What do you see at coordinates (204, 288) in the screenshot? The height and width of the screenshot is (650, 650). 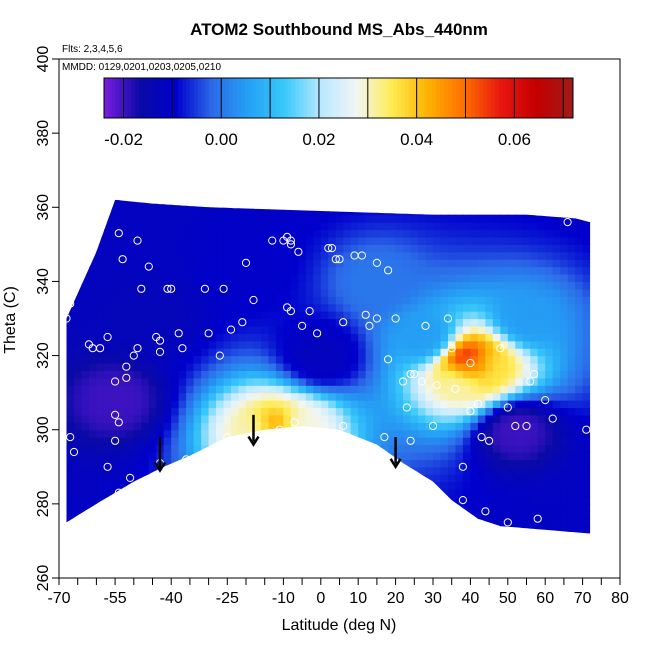 I see `sample-point` at bounding box center [204, 288].